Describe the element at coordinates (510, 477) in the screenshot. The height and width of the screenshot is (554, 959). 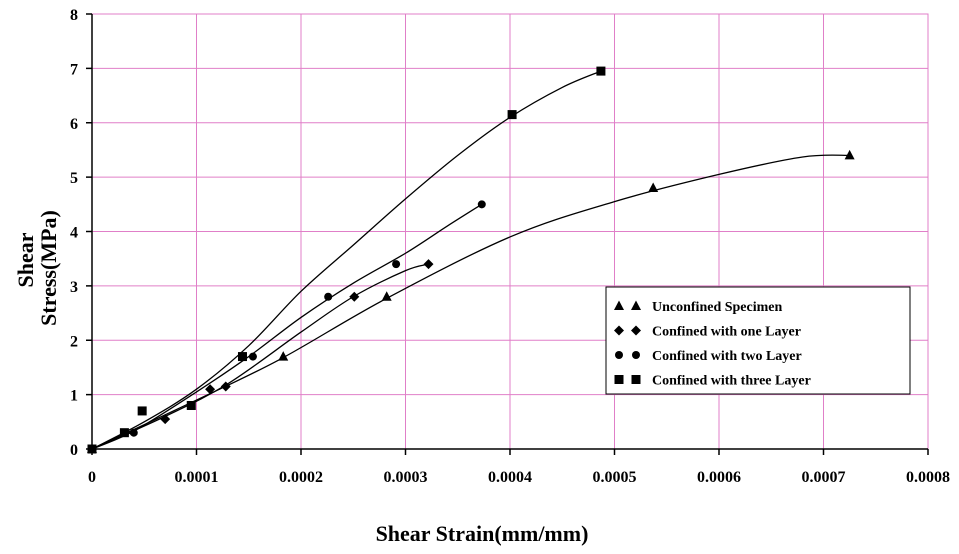
I see `x-tick-label: 0.0004` at that location.